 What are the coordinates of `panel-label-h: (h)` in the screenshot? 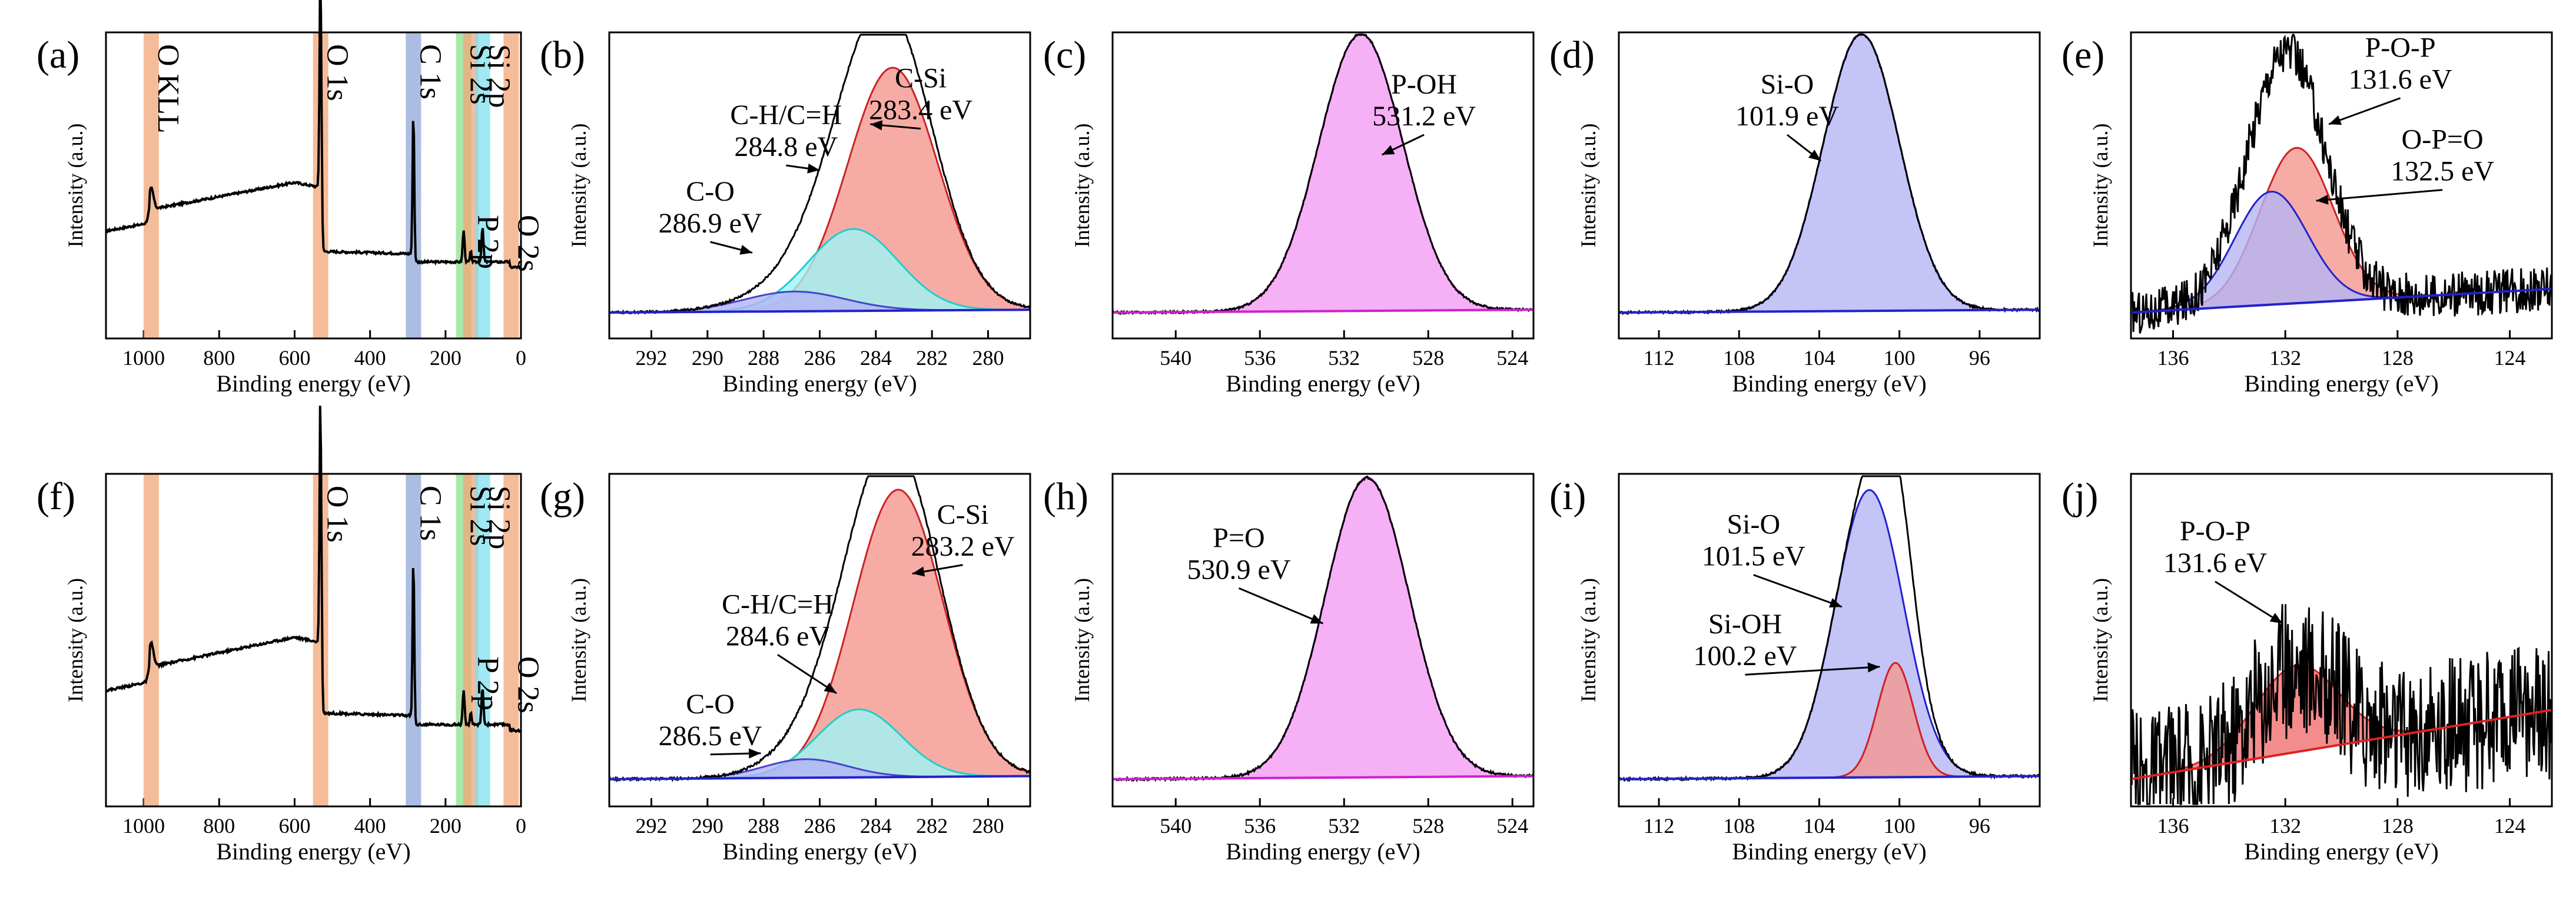 It's located at (1065, 496).